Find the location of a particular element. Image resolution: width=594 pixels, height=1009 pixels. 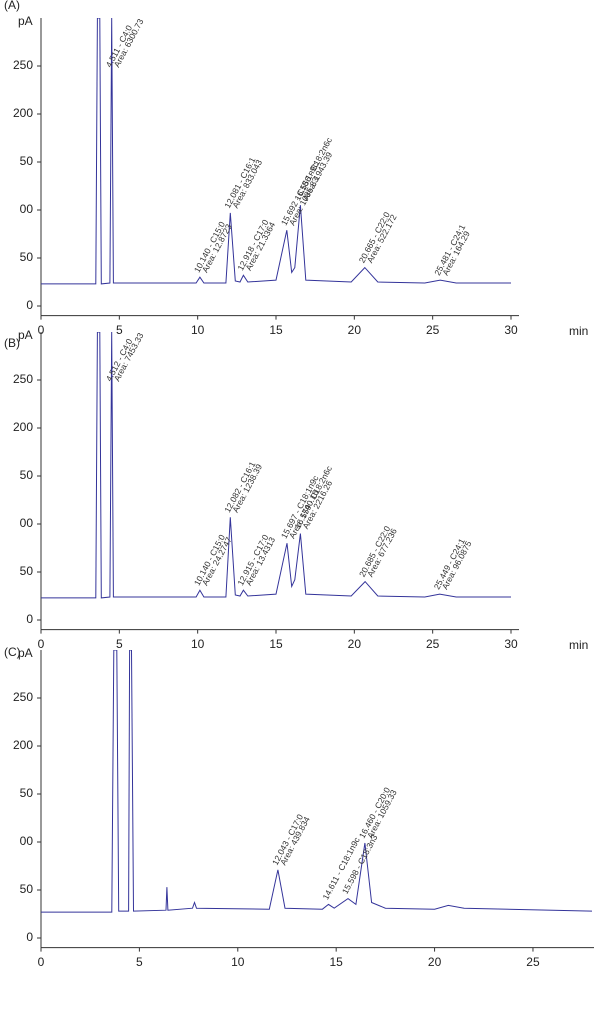

panel-title: (A) is located at coordinates (12, 6).